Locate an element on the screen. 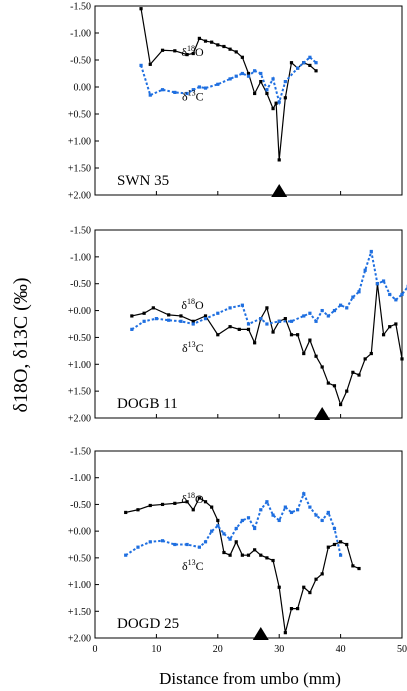 The width and height of the screenshot is (407, 691). y-tick-label: +1.50 is located at coordinates (79, 169).